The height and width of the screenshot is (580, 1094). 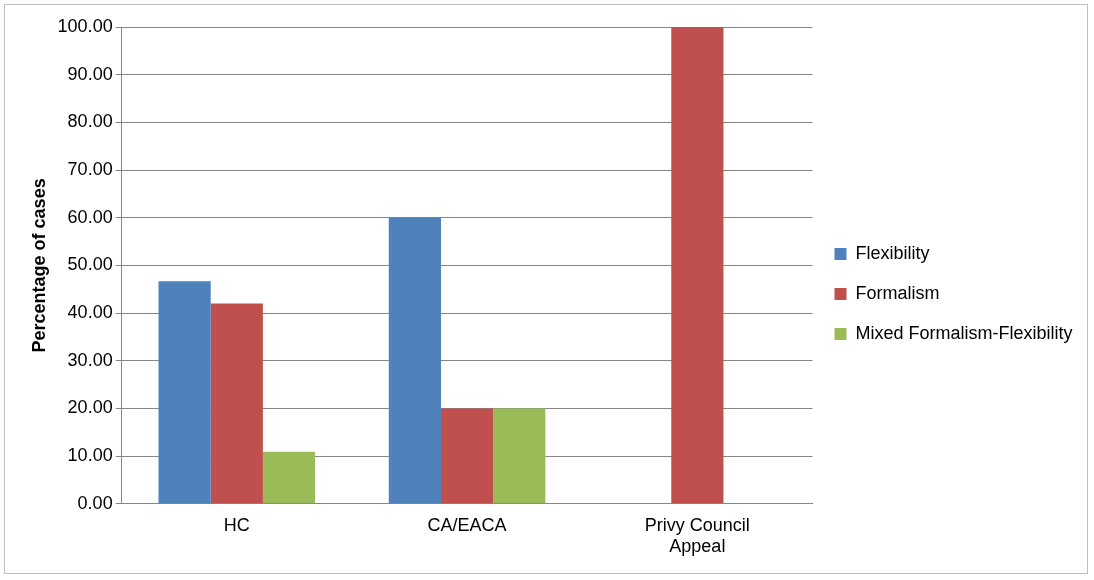 I want to click on x-tick-label: HC, so click(x=236, y=524).